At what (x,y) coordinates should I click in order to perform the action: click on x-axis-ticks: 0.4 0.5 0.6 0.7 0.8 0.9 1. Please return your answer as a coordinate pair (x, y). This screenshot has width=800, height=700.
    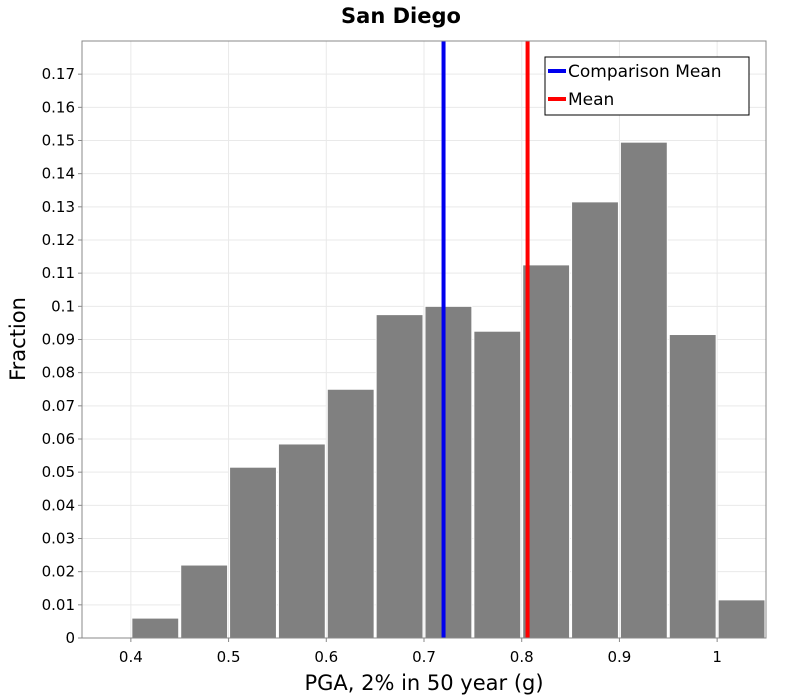
    Looking at the image, I should click on (420, 652).